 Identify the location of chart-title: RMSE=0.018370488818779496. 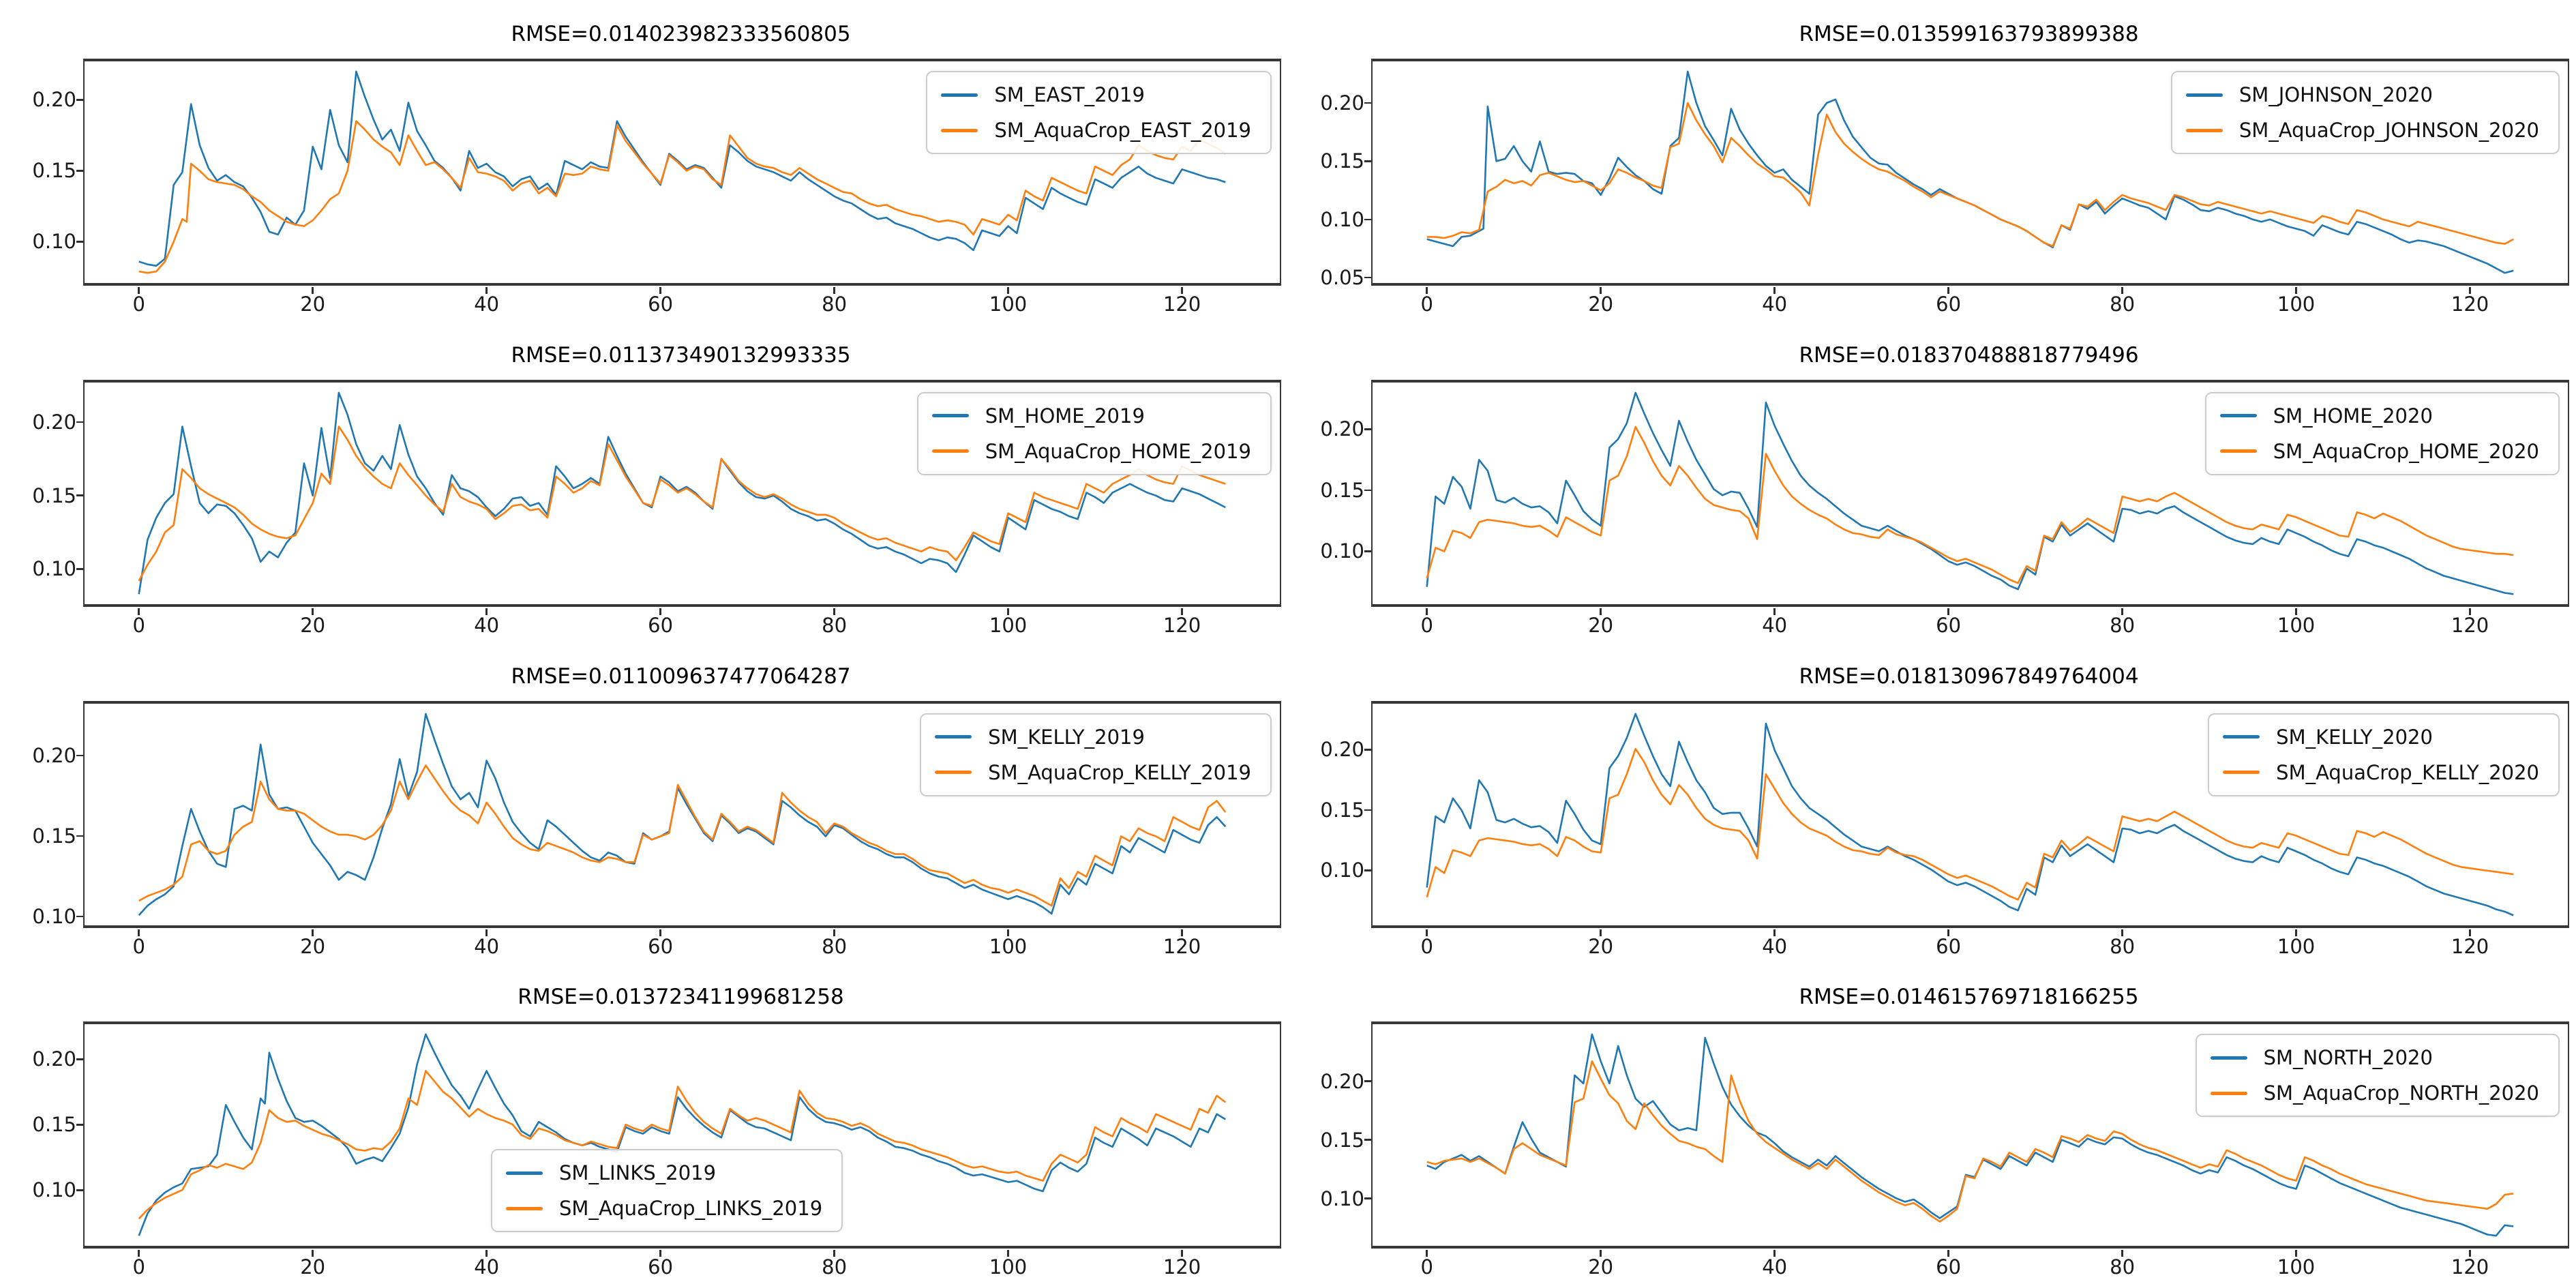
(1969, 355).